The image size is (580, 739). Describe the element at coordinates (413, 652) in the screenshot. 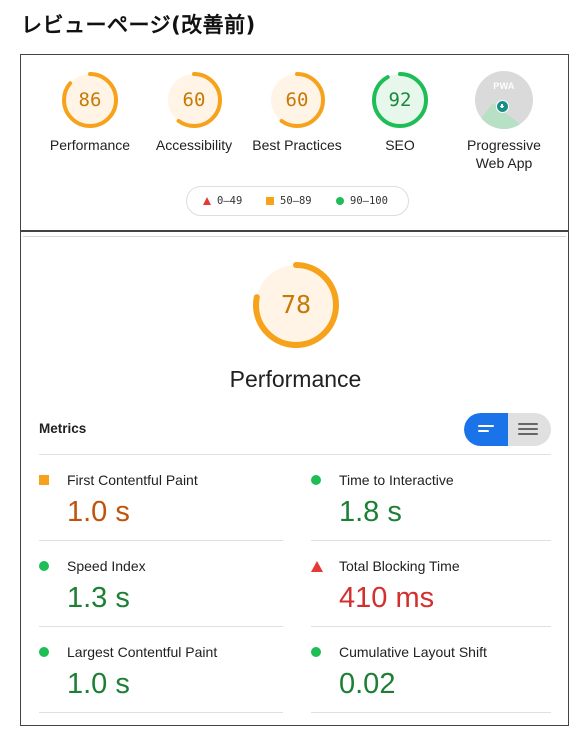

I see `metric-label: Cumulative Layout Shift` at that location.